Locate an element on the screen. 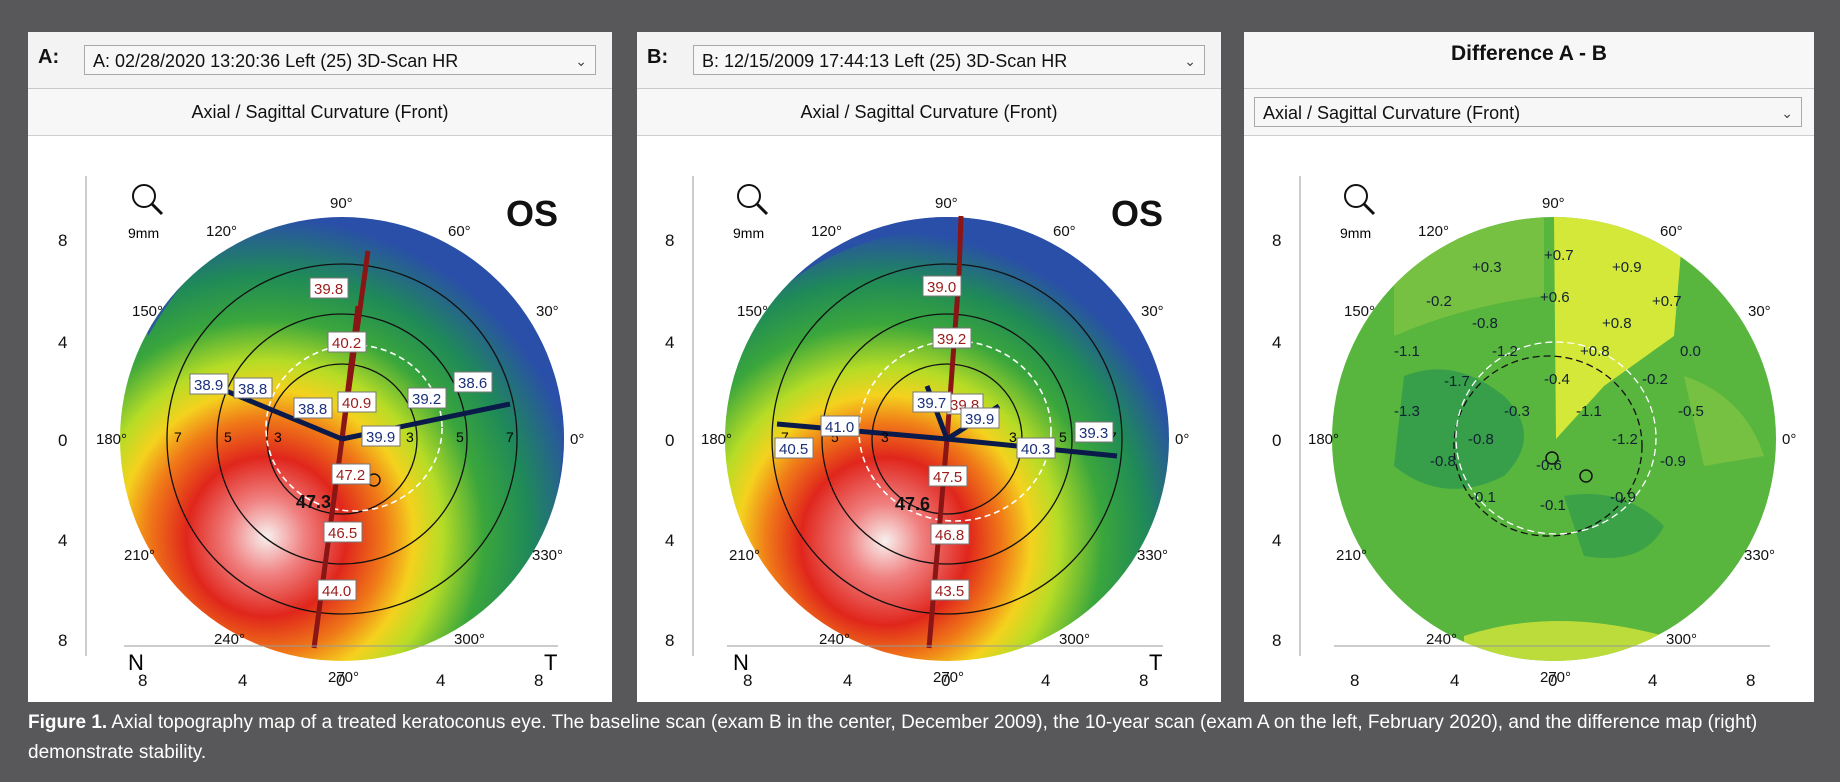 This screenshot has height=782, width=1840. eye-label: OS is located at coordinates (1137, 213).